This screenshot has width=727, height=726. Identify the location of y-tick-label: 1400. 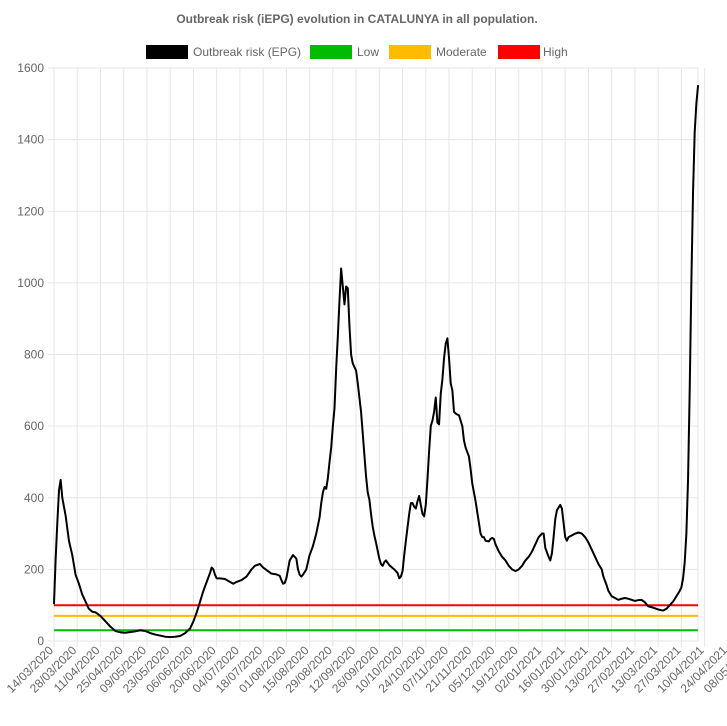
(30, 140).